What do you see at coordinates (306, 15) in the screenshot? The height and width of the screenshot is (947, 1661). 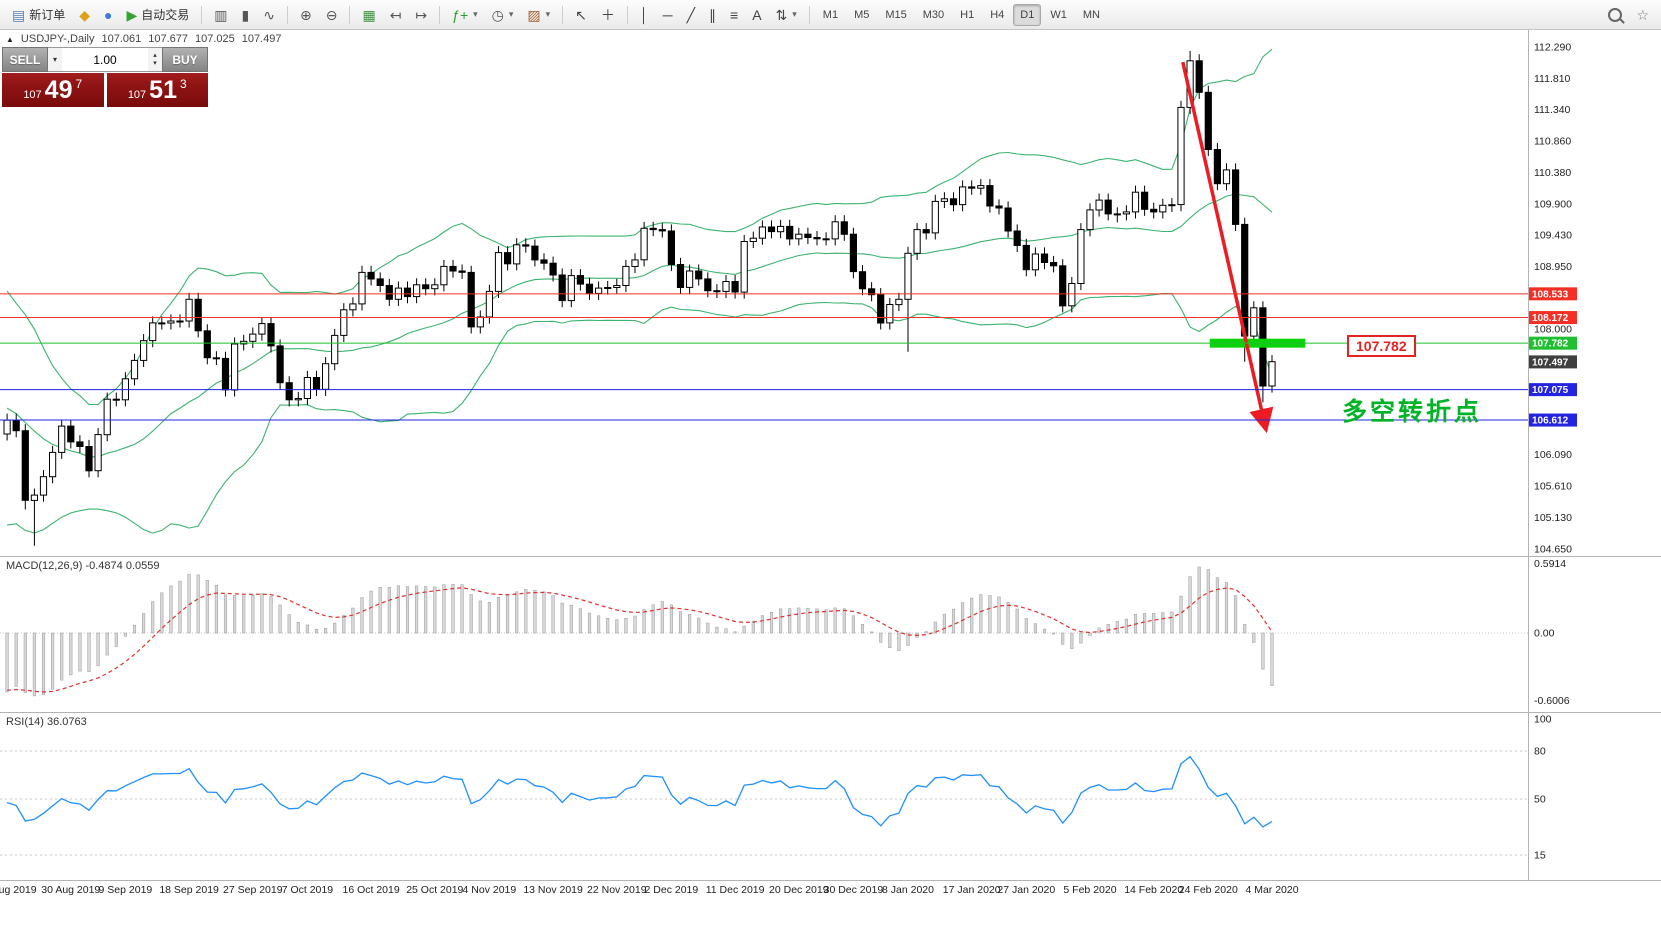 I see `zoom-in-button: ⊕` at bounding box center [306, 15].